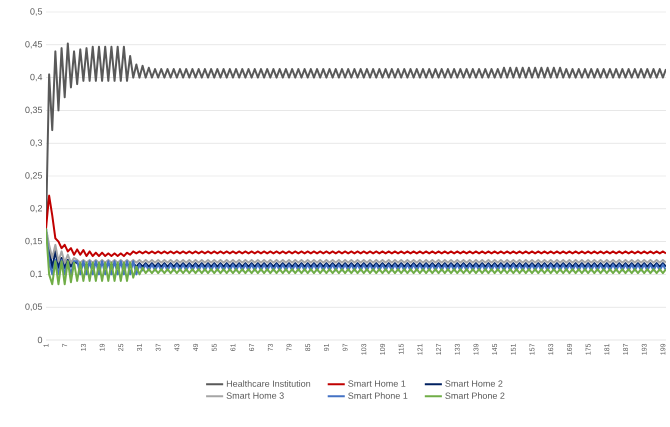 The image size is (670, 427). I want to click on legend-label: Smart Home 2, so click(473, 383).